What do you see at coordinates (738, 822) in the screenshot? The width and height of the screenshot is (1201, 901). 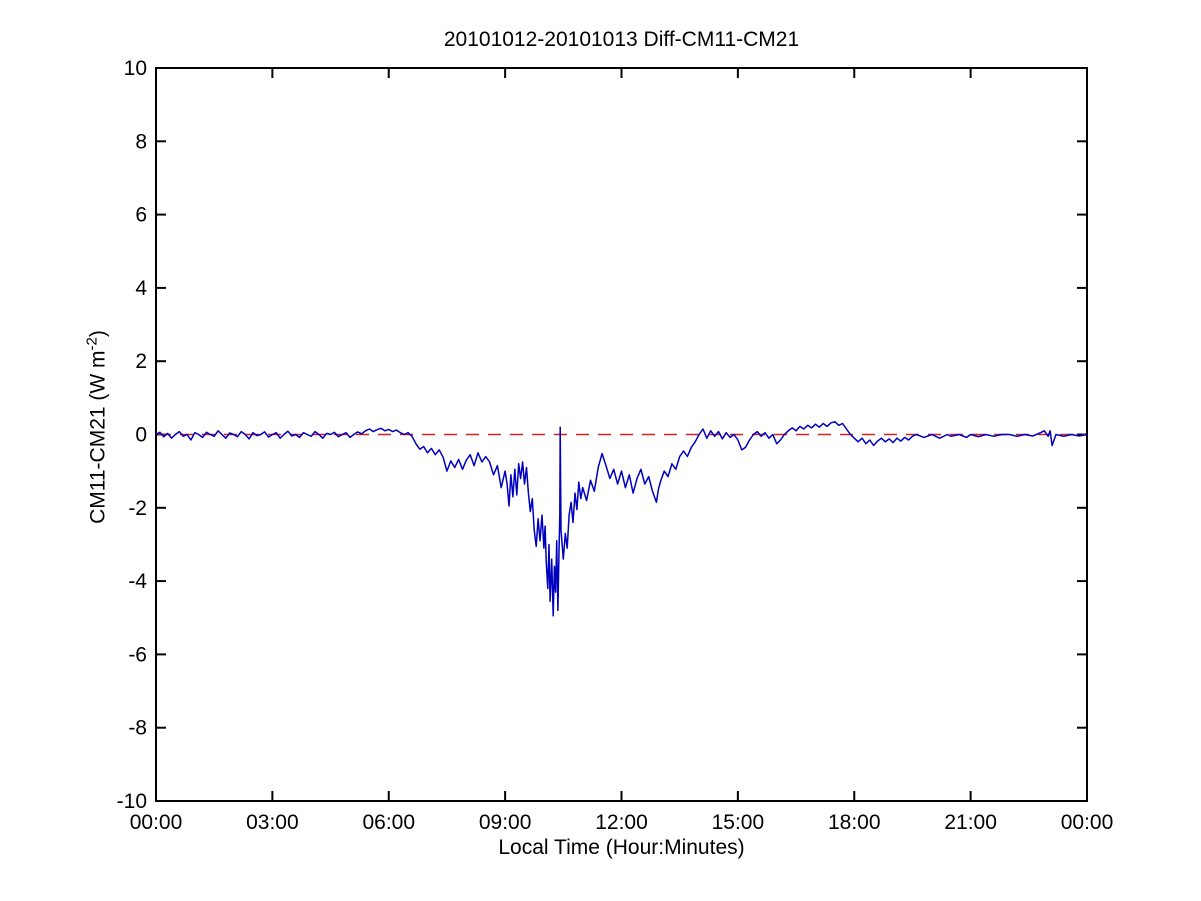 I see `x-tick-label: 15:00` at bounding box center [738, 822].